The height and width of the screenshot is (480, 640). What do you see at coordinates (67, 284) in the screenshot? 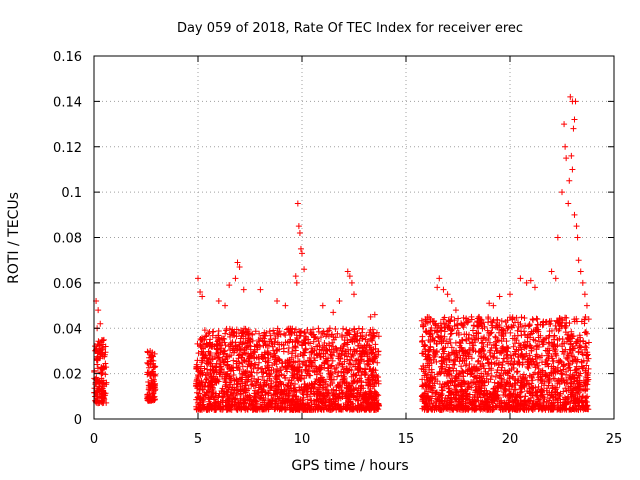
I see `y-tick-label: 0.06` at bounding box center [67, 284].